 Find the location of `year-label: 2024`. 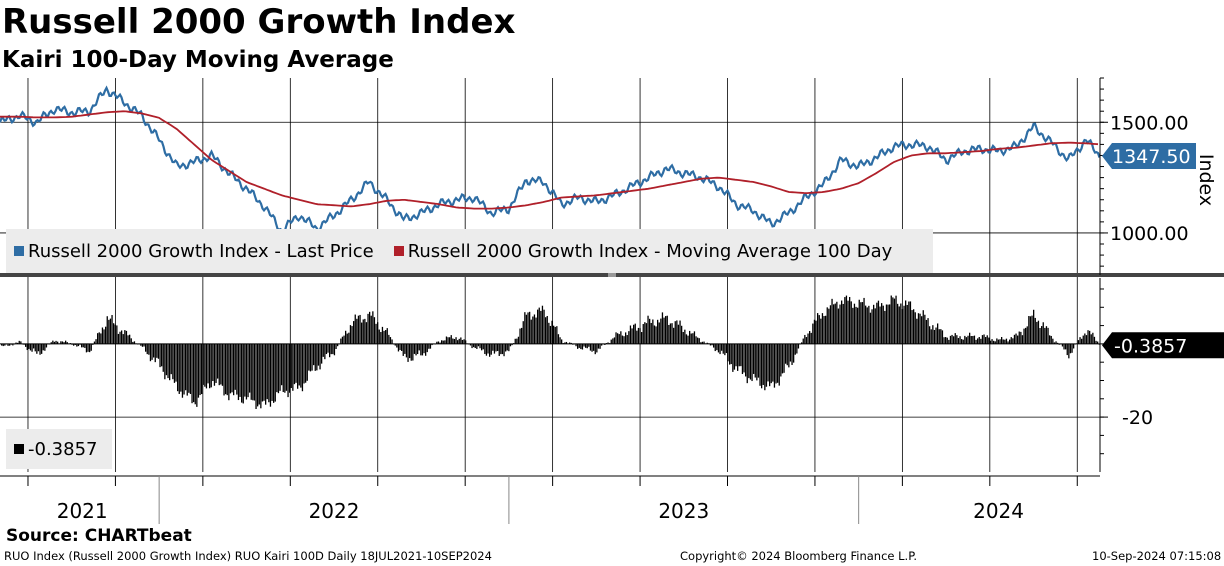

year-label: 2024 is located at coordinates (998, 511).